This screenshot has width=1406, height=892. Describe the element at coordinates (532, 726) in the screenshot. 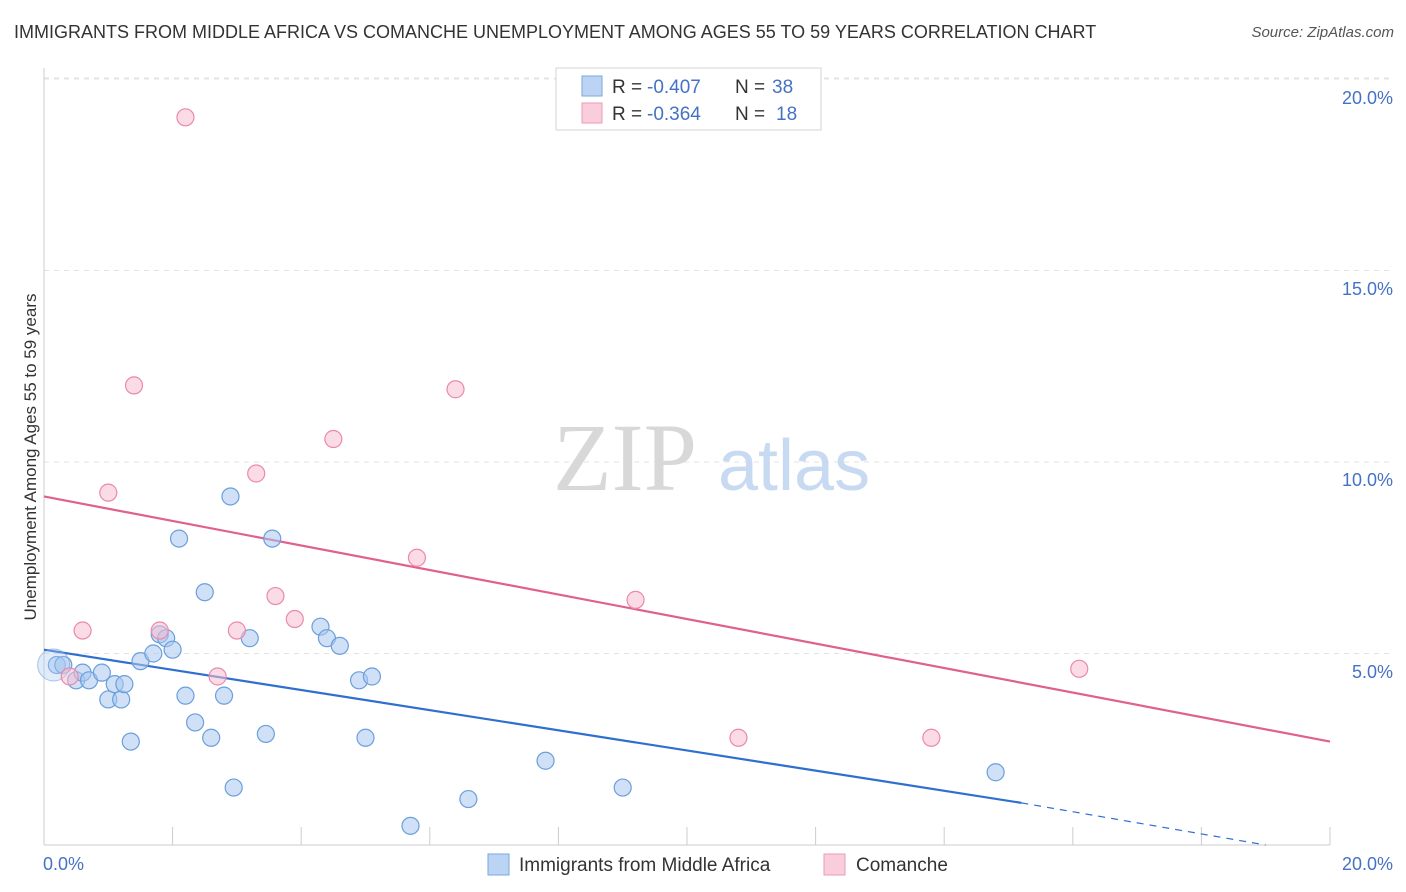

I see `trend-line-blue` at that location.